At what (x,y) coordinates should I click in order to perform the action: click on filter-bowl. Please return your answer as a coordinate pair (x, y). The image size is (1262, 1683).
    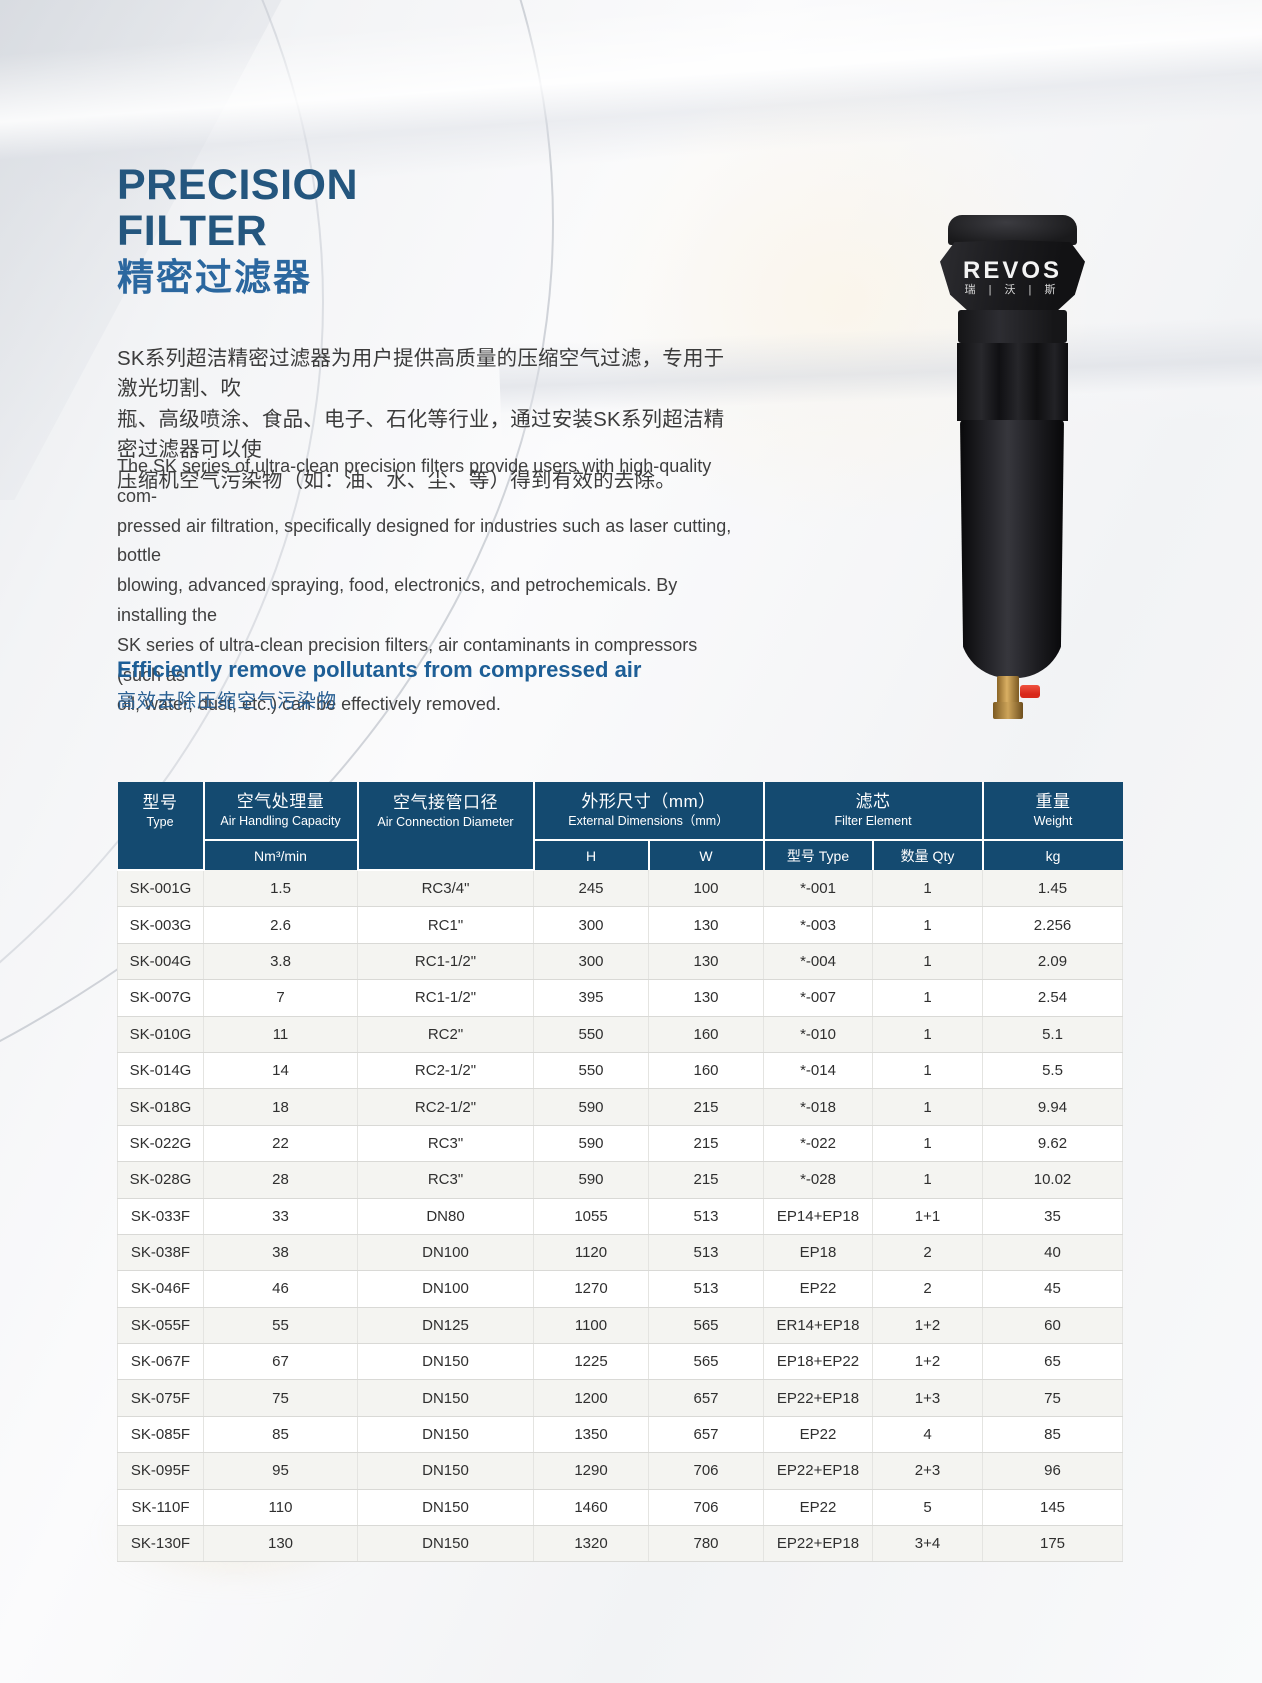
    Looking at the image, I should click on (1012, 549).